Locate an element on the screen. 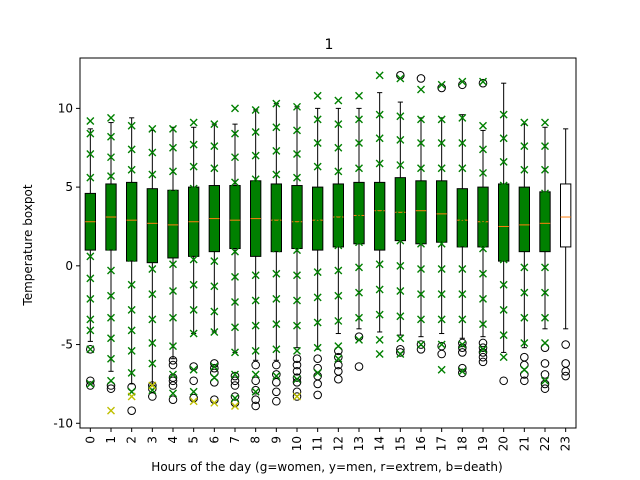  x-tick-label: 0 is located at coordinates (90, 440).